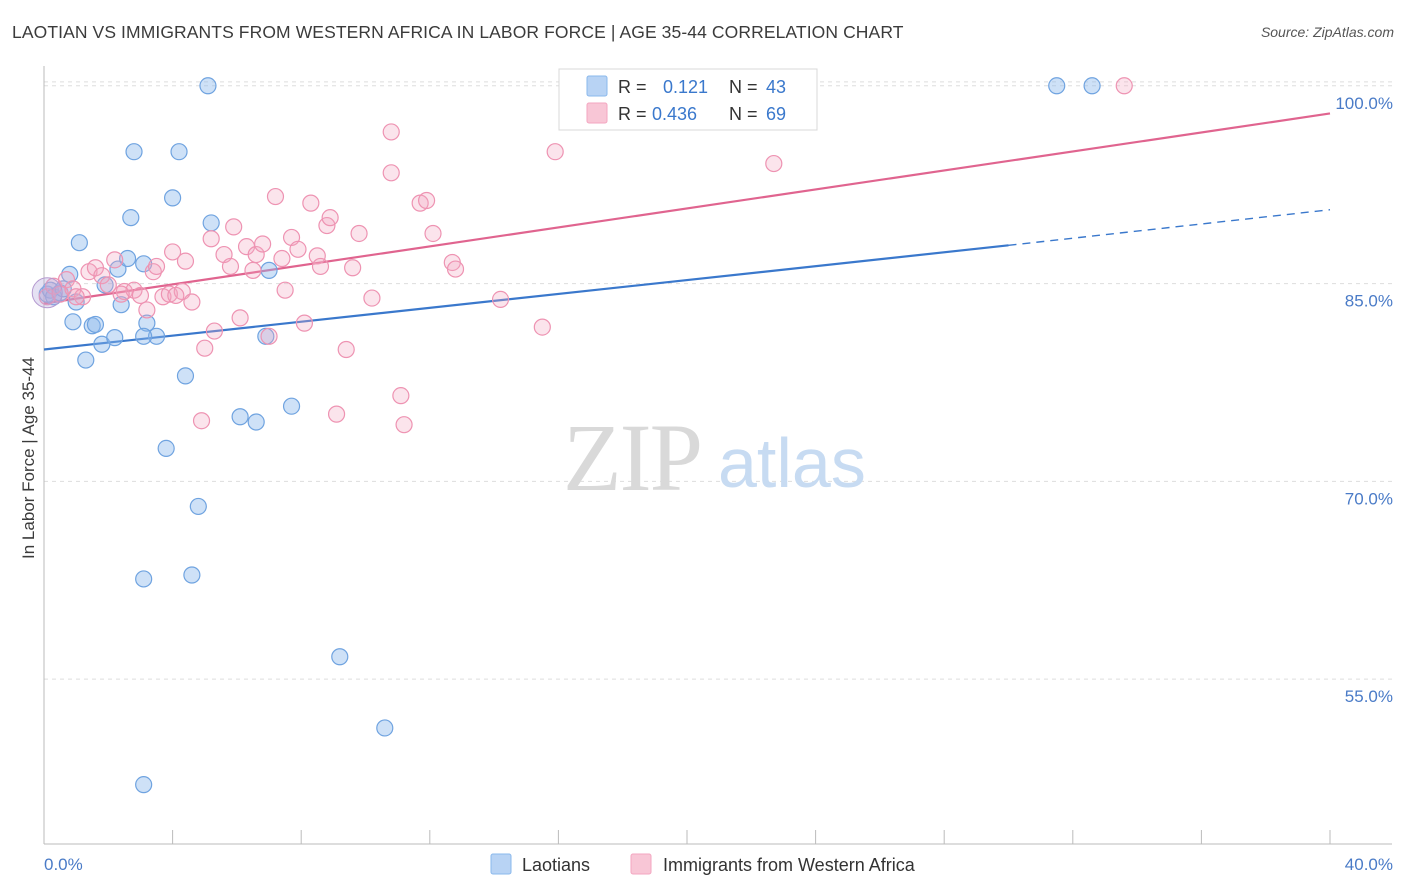 The image size is (1406, 892). I want to click on y-tick-label: 85.0%, so click(1369, 301).